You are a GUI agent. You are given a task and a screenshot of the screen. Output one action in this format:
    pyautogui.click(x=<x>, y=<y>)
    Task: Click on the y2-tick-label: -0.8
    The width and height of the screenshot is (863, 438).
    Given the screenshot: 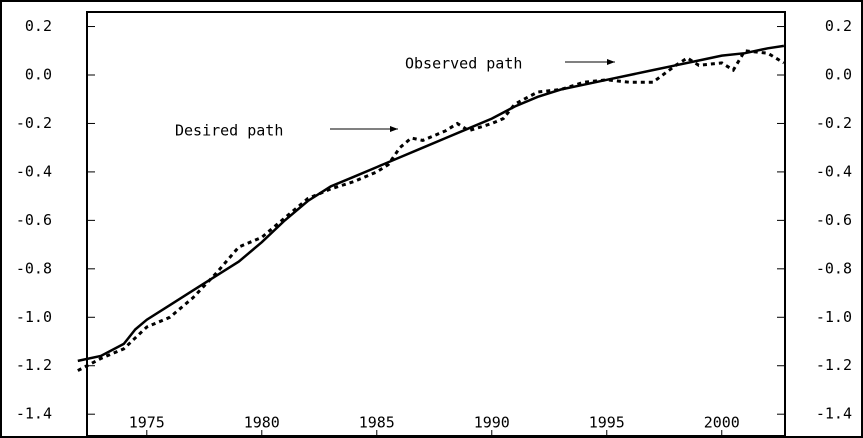 What is the action you would take?
    pyautogui.click(x=834, y=268)
    